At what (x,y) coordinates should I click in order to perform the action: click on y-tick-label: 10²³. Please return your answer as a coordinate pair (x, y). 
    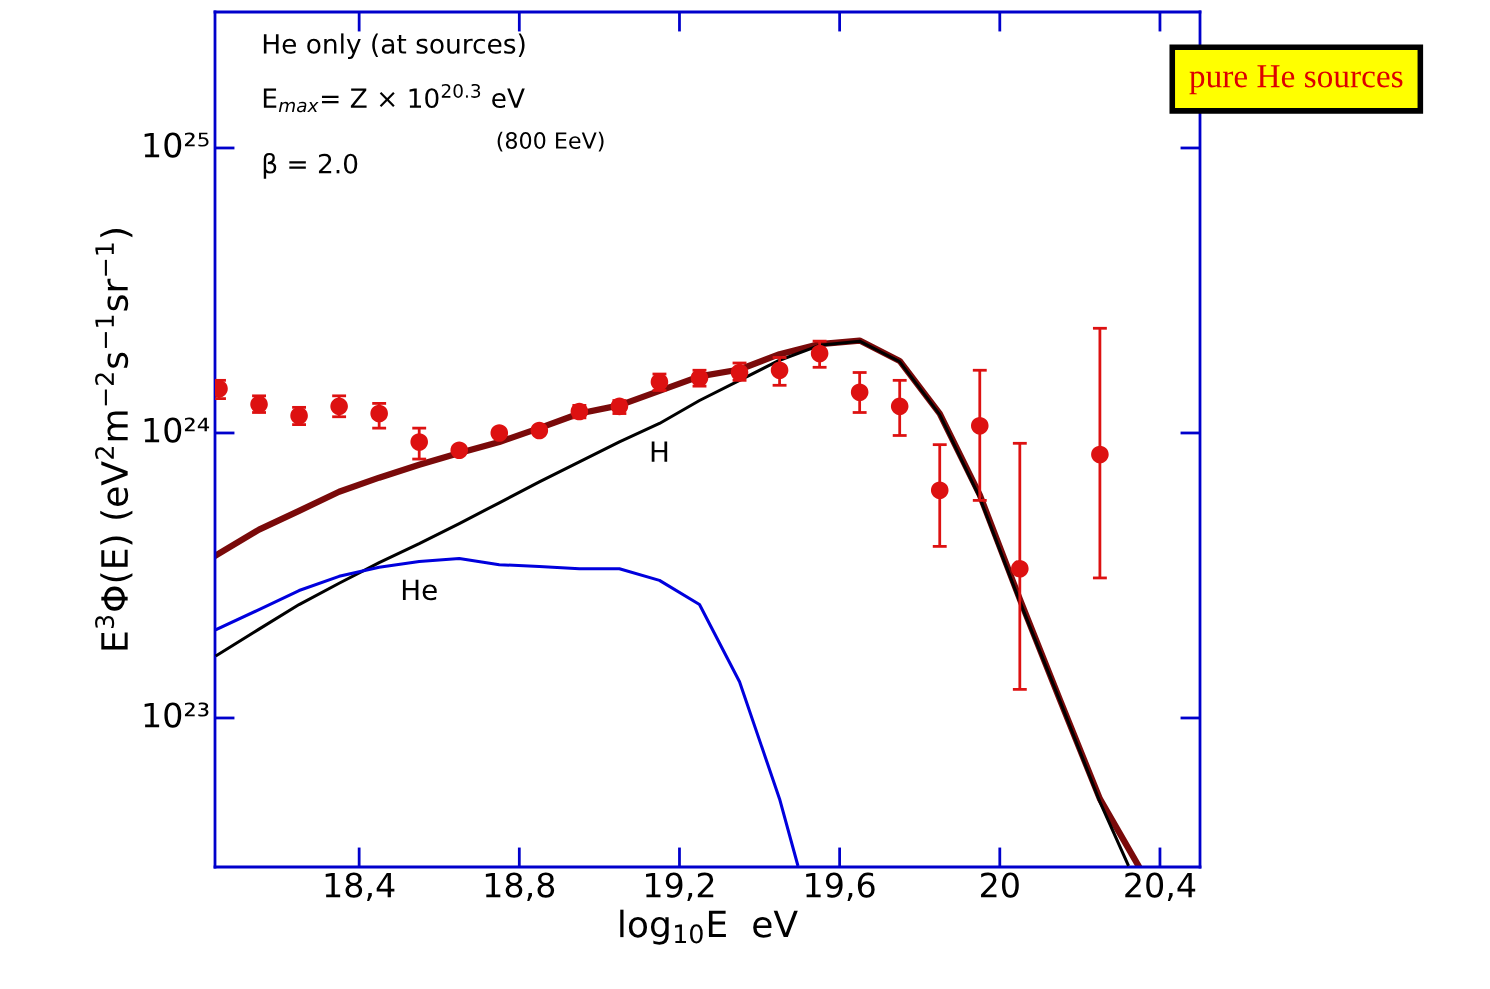
    Looking at the image, I should click on (176, 715).